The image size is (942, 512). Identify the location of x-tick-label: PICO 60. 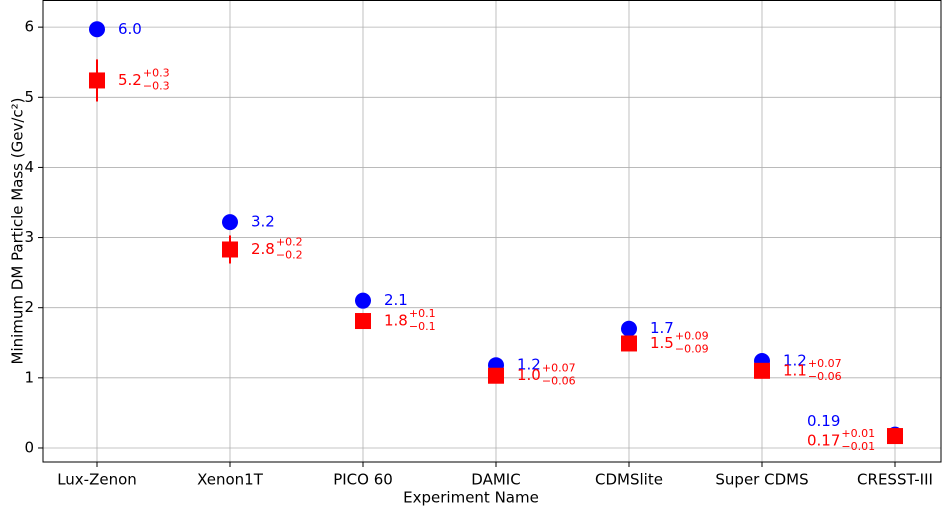
(363, 480).